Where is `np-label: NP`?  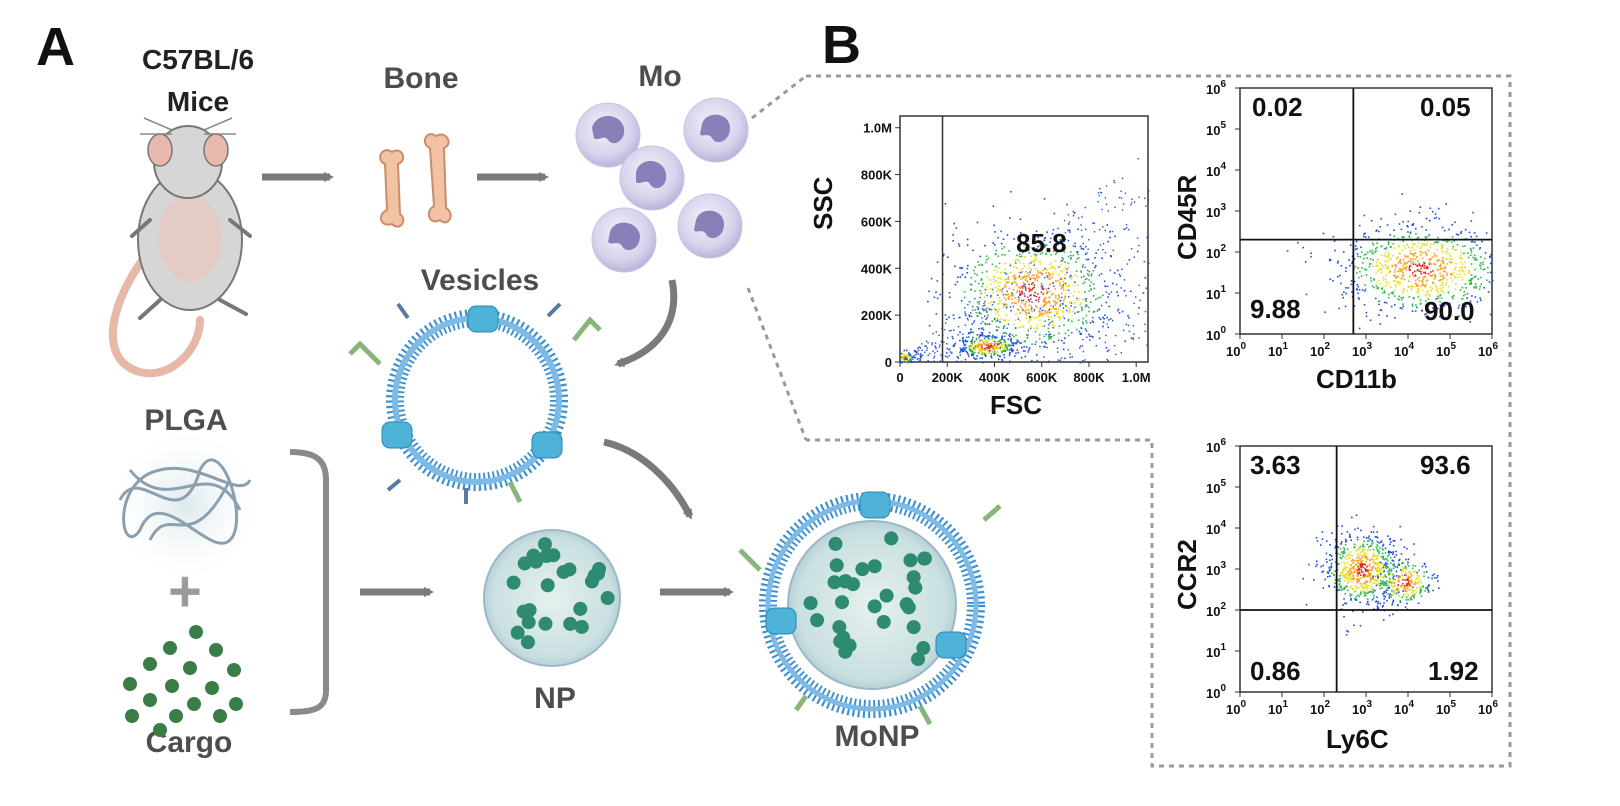 np-label: NP is located at coordinates (555, 698).